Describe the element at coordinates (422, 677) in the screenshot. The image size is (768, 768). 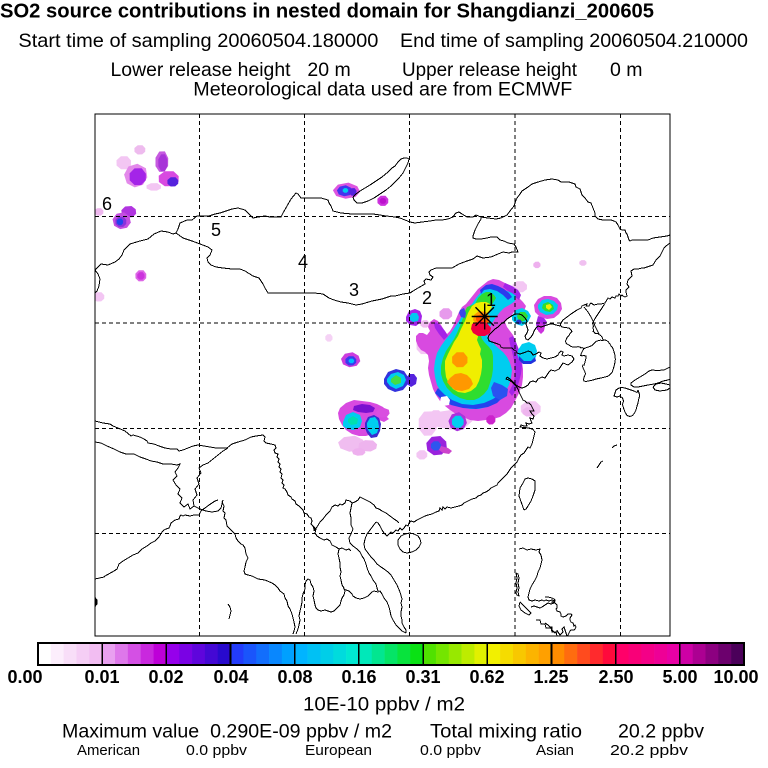
I see `svg-text: 0.31` at that location.